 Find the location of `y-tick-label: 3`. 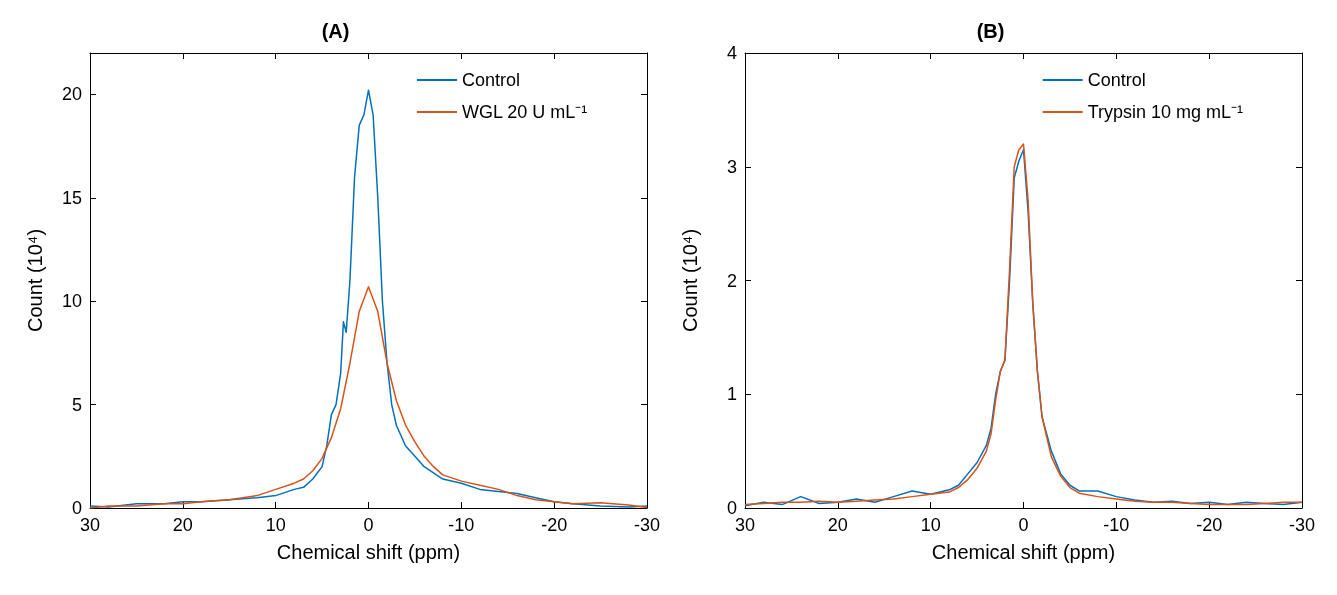

y-tick-label: 3 is located at coordinates (731, 166).